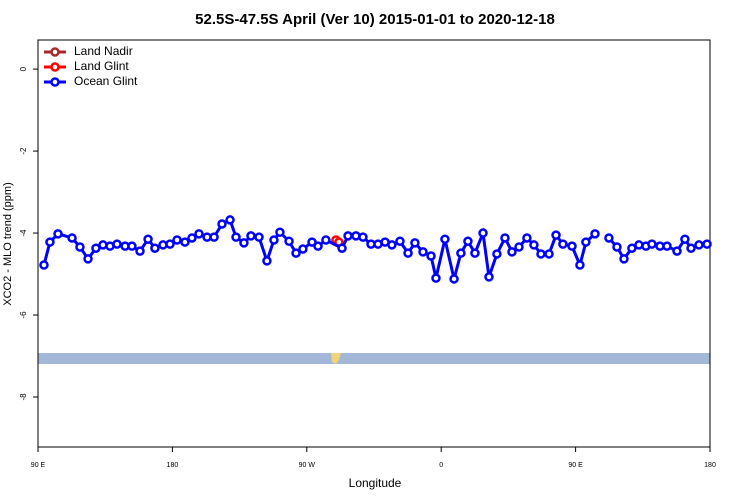 This screenshot has width=750, height=500. What do you see at coordinates (23, 315) in the screenshot?
I see `y-tick-label: -6` at bounding box center [23, 315].